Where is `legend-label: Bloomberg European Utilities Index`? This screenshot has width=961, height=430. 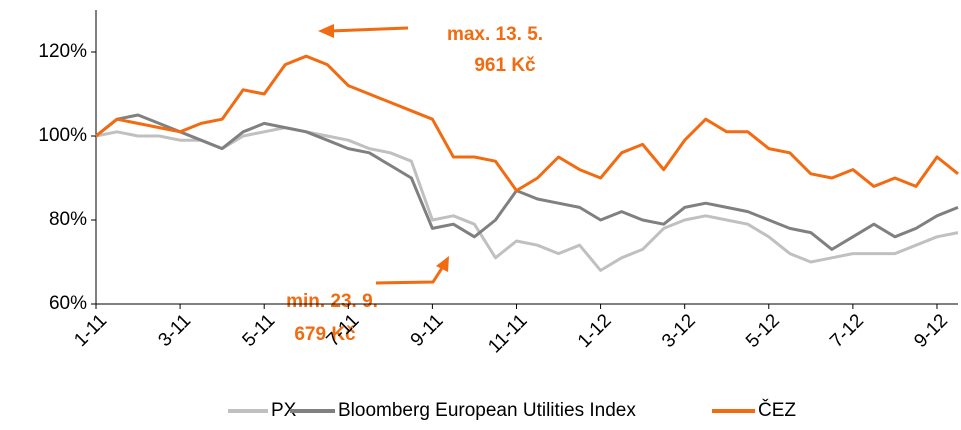 legend-label: Bloomberg European Utilities Index is located at coordinates (487, 410).